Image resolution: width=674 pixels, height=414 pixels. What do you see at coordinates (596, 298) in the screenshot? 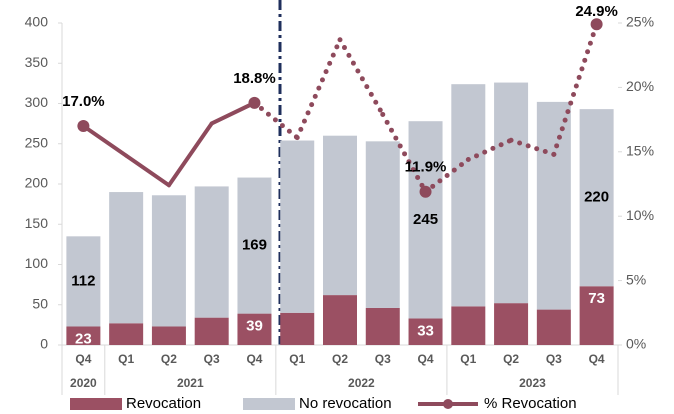
I see `data-label: 73` at bounding box center [596, 298].